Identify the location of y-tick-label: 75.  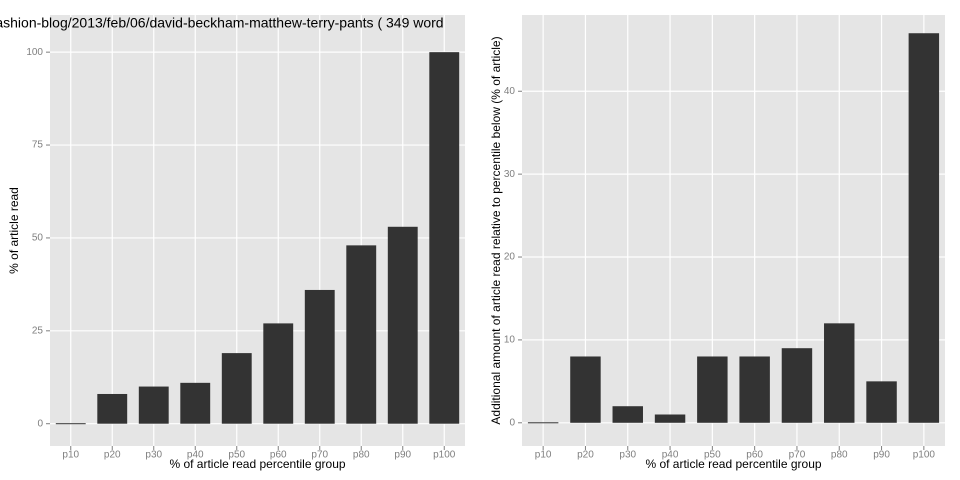
(38, 145).